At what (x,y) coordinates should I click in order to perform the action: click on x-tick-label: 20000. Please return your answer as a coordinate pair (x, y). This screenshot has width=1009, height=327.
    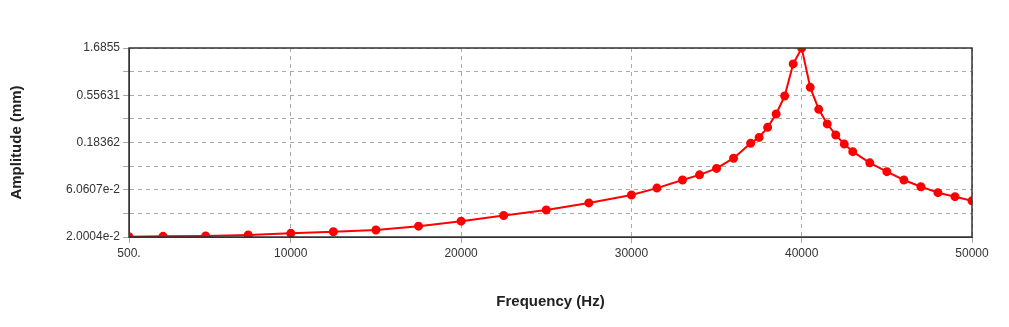
    Looking at the image, I should click on (461, 252).